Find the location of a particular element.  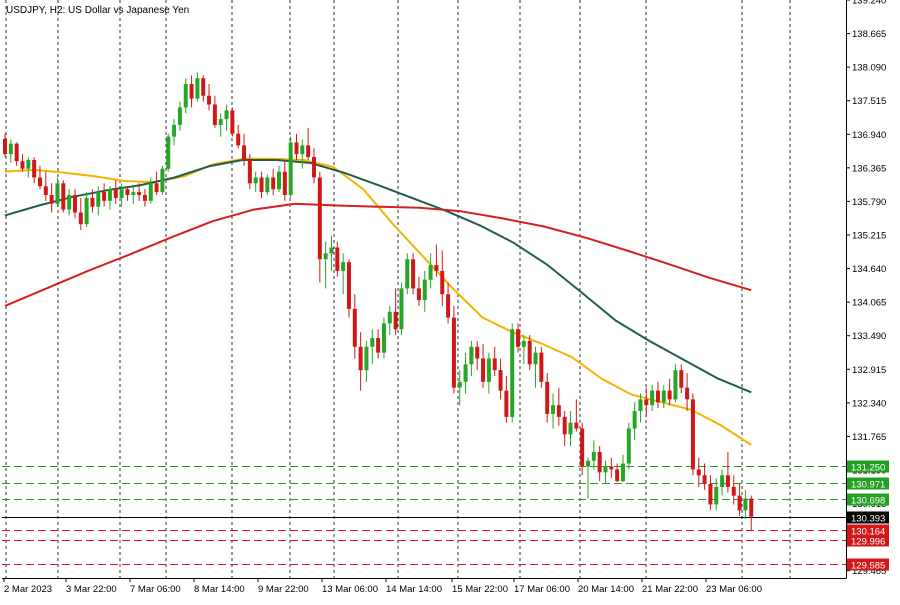

price-level-label: 130.698 is located at coordinates (868, 501).